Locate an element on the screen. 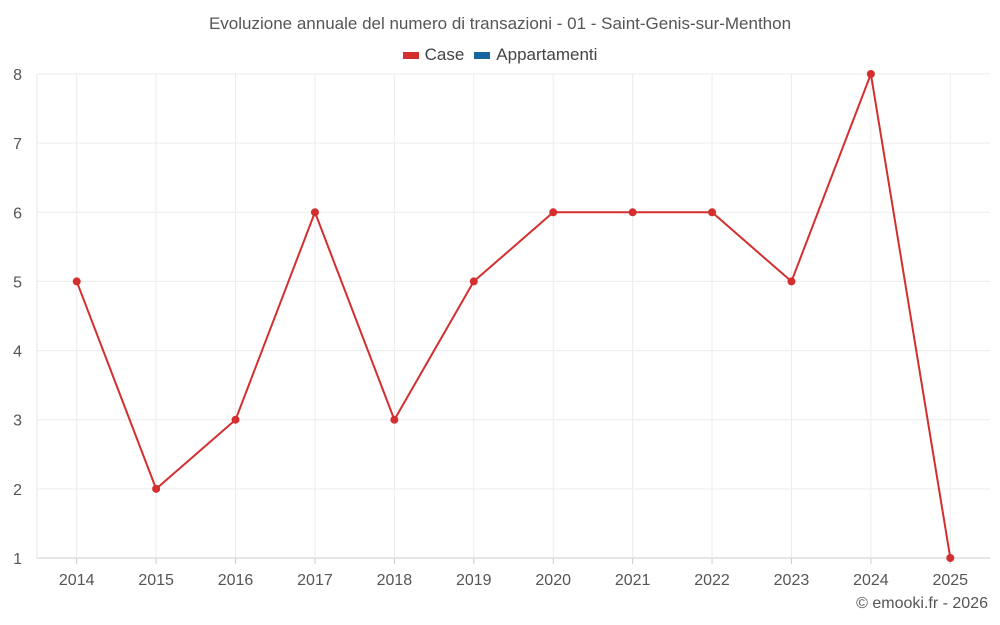  chart-legend: Case Appartamenti is located at coordinates (500, 55).